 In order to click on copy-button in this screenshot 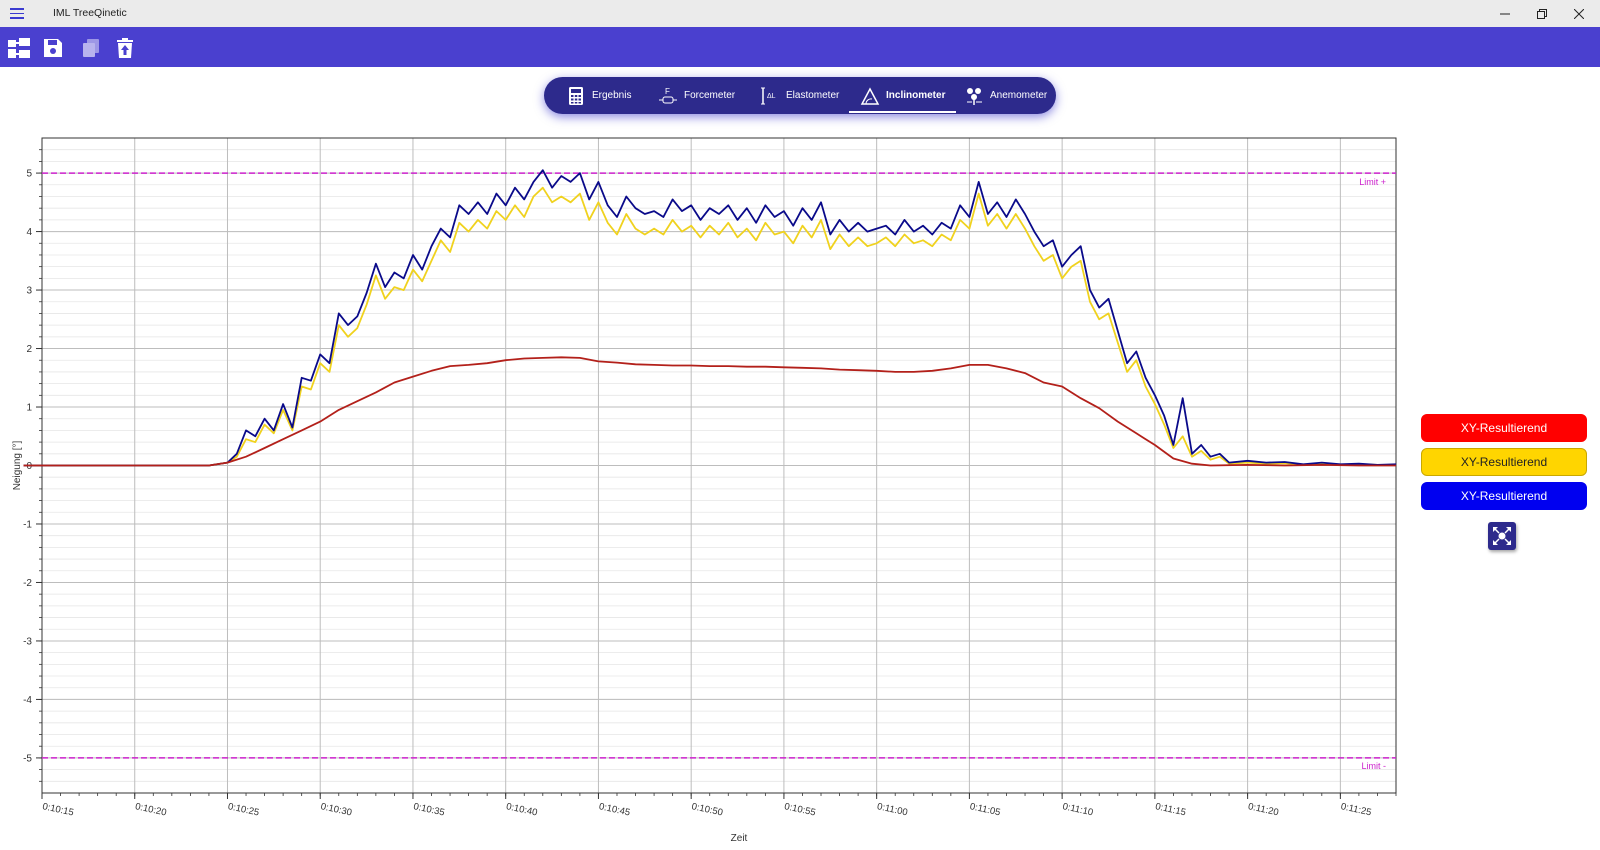, I will do `click(91, 48)`.